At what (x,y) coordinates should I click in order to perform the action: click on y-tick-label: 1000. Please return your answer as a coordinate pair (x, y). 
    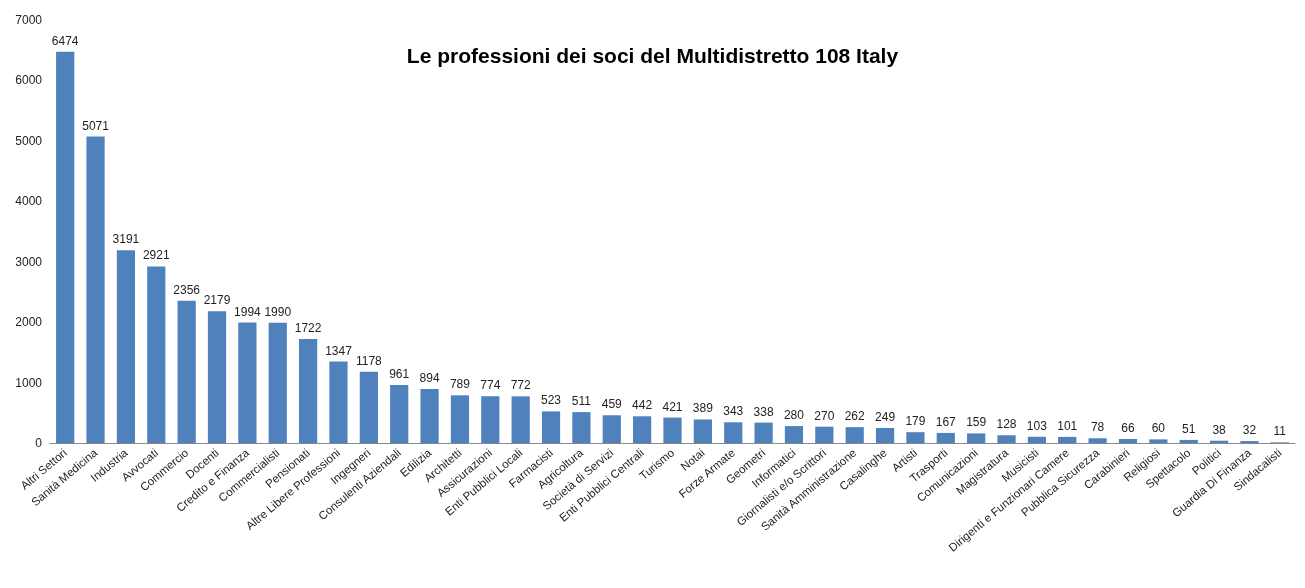
    Looking at the image, I should click on (29, 382).